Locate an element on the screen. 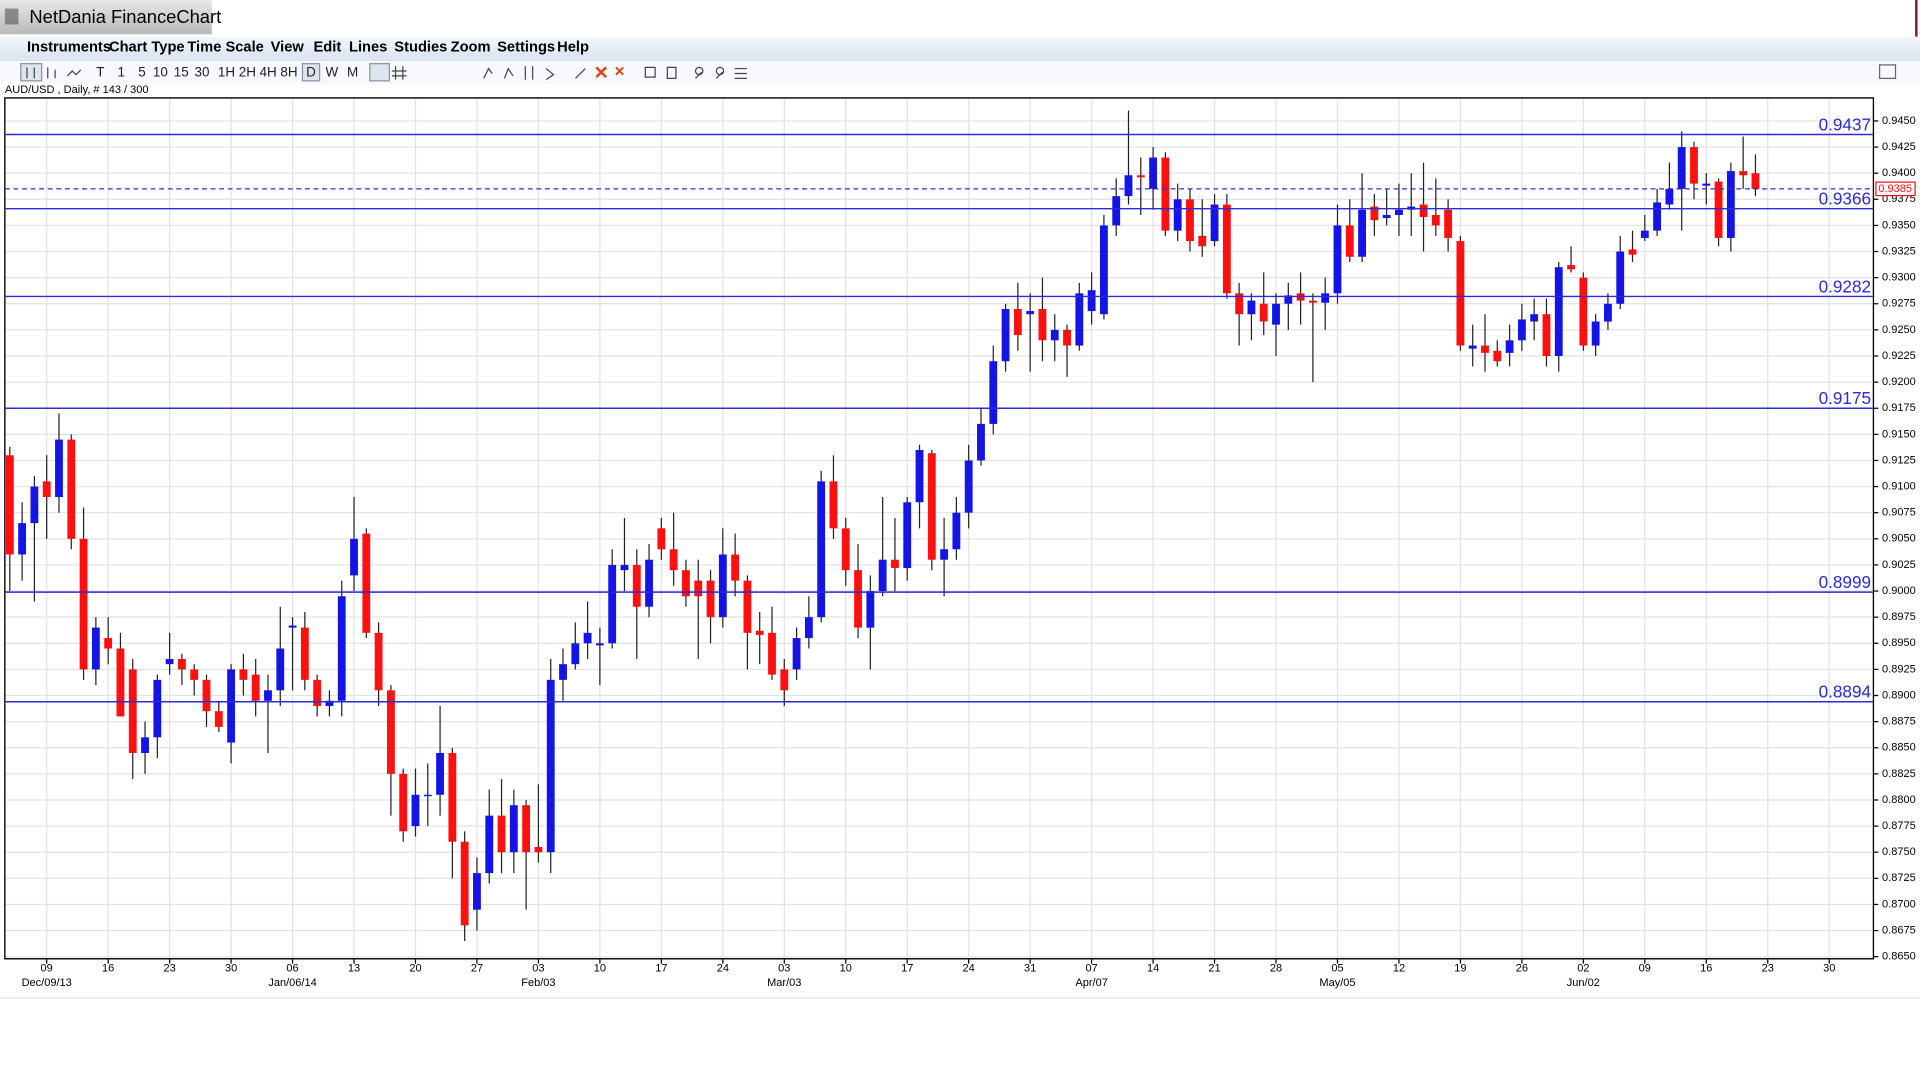 This screenshot has width=1920, height=1080. y-tick-label: 0.9175 is located at coordinates (1899, 408).